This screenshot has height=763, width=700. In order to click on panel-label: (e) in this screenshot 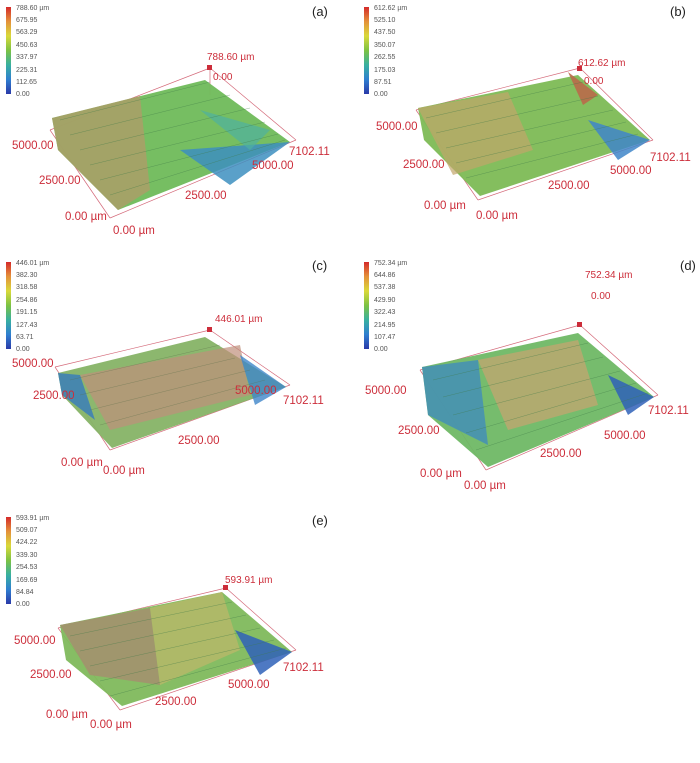, I will do `click(320, 520)`.